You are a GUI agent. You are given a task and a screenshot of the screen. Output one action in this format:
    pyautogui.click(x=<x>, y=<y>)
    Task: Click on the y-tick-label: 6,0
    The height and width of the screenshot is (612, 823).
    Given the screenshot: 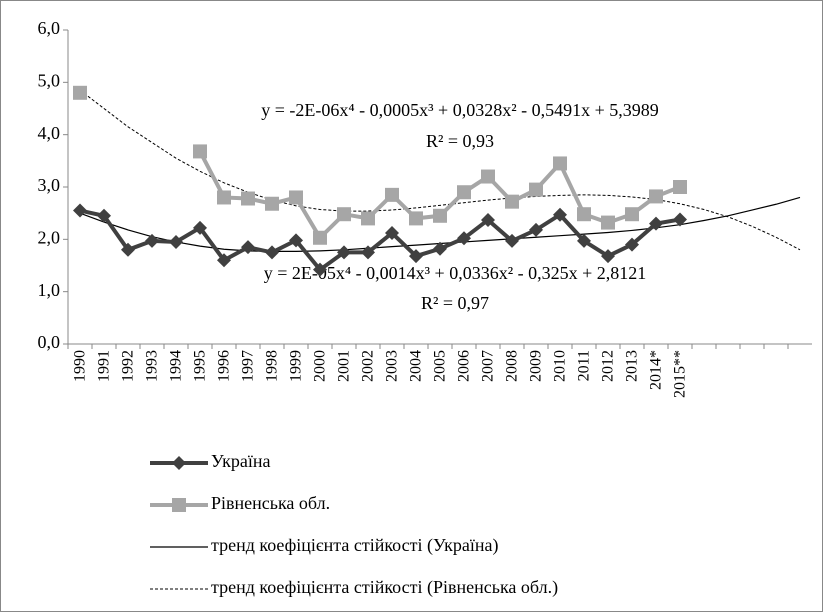 What is the action you would take?
    pyautogui.click(x=49, y=28)
    